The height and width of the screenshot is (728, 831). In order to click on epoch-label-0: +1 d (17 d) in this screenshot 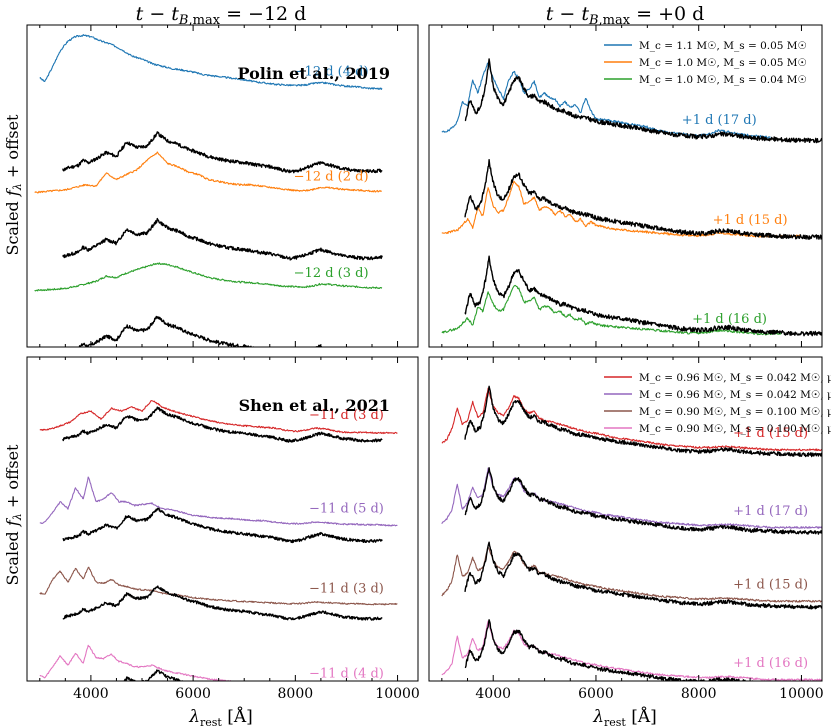, I will do `click(719, 120)`.